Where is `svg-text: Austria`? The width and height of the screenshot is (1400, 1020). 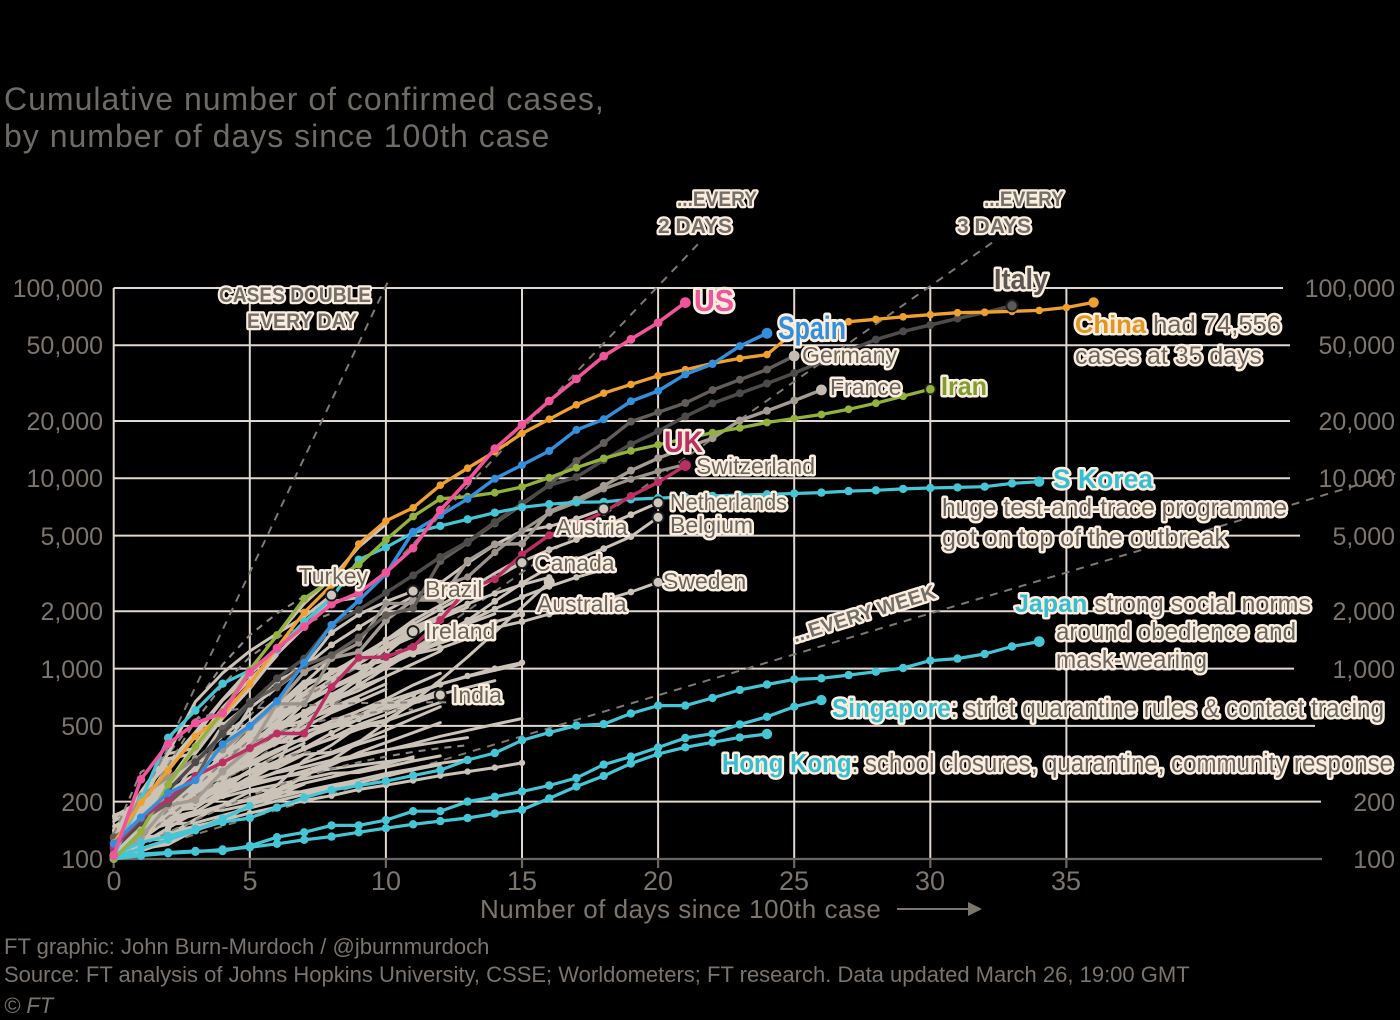
svg-text: Austria is located at coordinates (592, 527).